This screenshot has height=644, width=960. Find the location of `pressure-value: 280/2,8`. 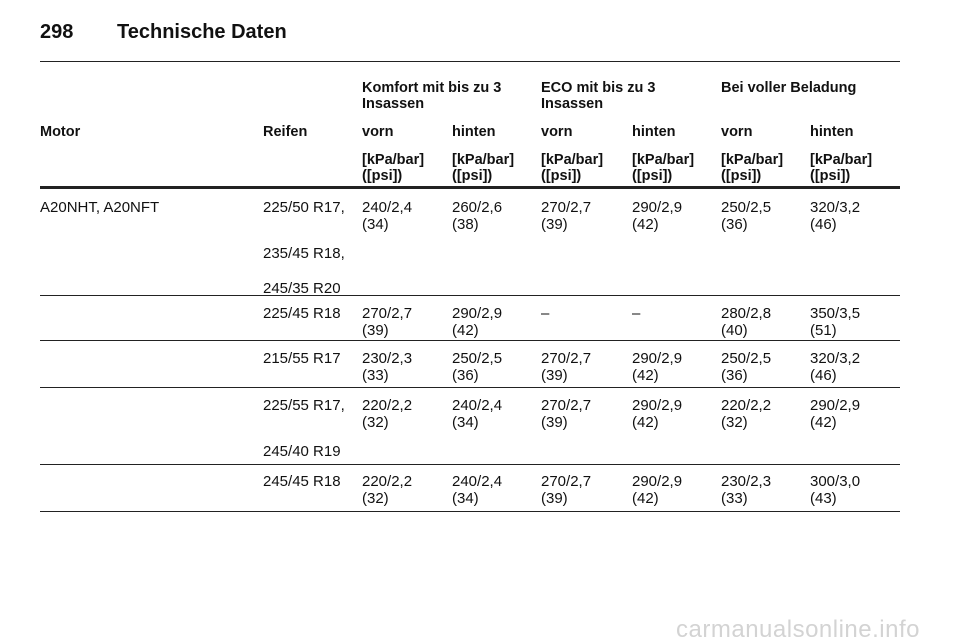

pressure-value: 280/2,8 is located at coordinates (746, 313).